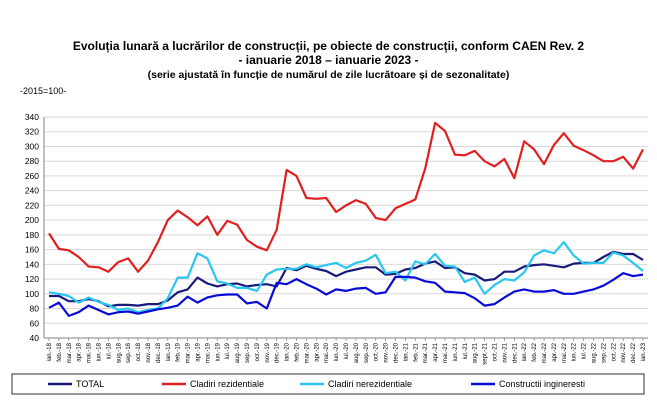 This screenshot has width=657, height=404. What do you see at coordinates (32, 294) in the screenshot?
I see `y-tick-label: 100` at bounding box center [32, 294].